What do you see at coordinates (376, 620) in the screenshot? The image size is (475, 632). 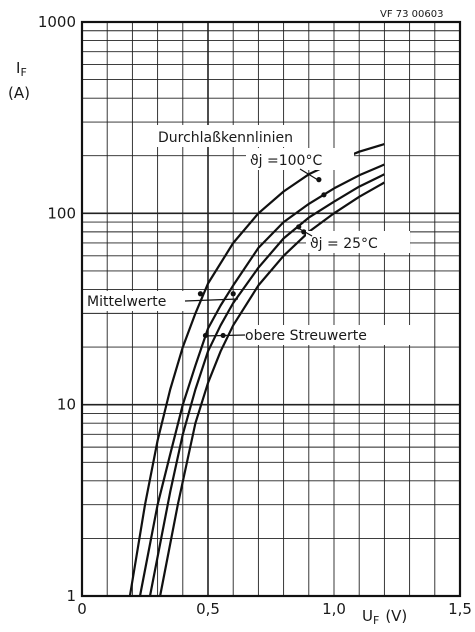 I see `x-axis-subscript: F` at bounding box center [376, 620].